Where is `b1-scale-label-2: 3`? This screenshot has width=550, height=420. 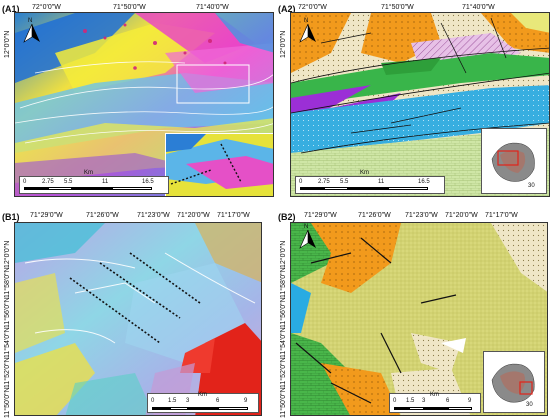
b1-scale-label-2: 3 is located at coordinates (188, 401).